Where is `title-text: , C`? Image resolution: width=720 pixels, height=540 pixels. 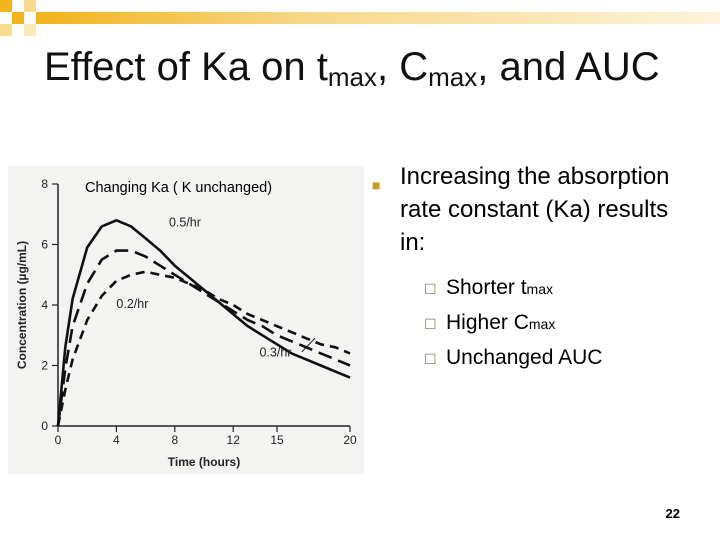
title-text: , C is located at coordinates (403, 67).